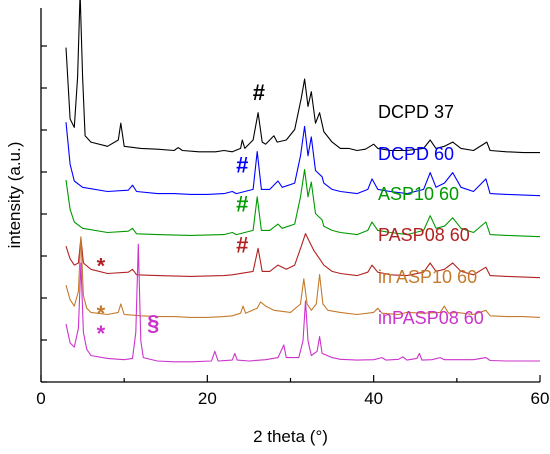  Describe the element at coordinates (416, 154) in the screenshot. I see `series-label-1: DCPD 60` at that location.